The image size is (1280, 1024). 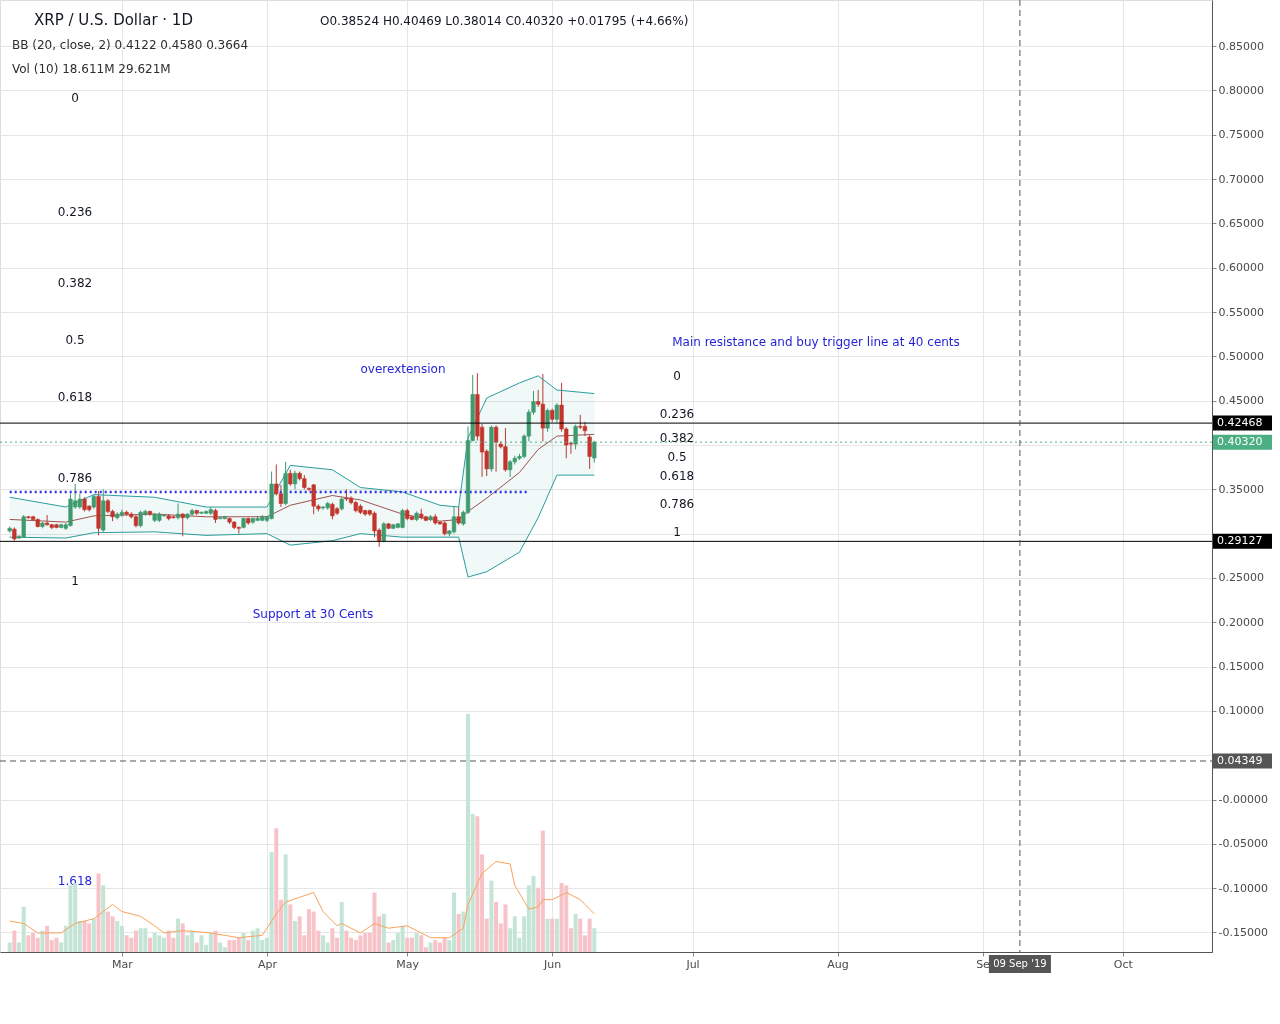 What do you see at coordinates (1241, 90) in the screenshot?
I see `y-tick-label: 0.80000` at bounding box center [1241, 90].